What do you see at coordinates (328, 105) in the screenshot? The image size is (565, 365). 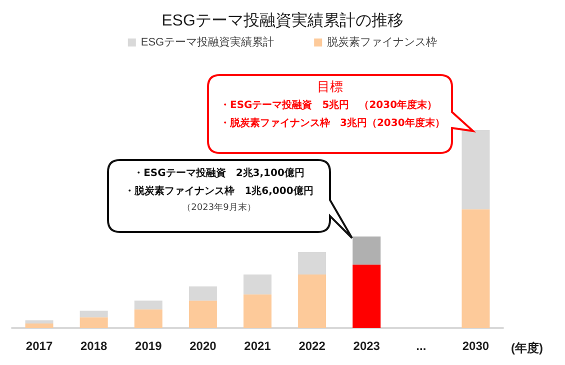 I see `text: ・ESGテーマ投融資 5兆円 （2030年度末）` at bounding box center [328, 105].